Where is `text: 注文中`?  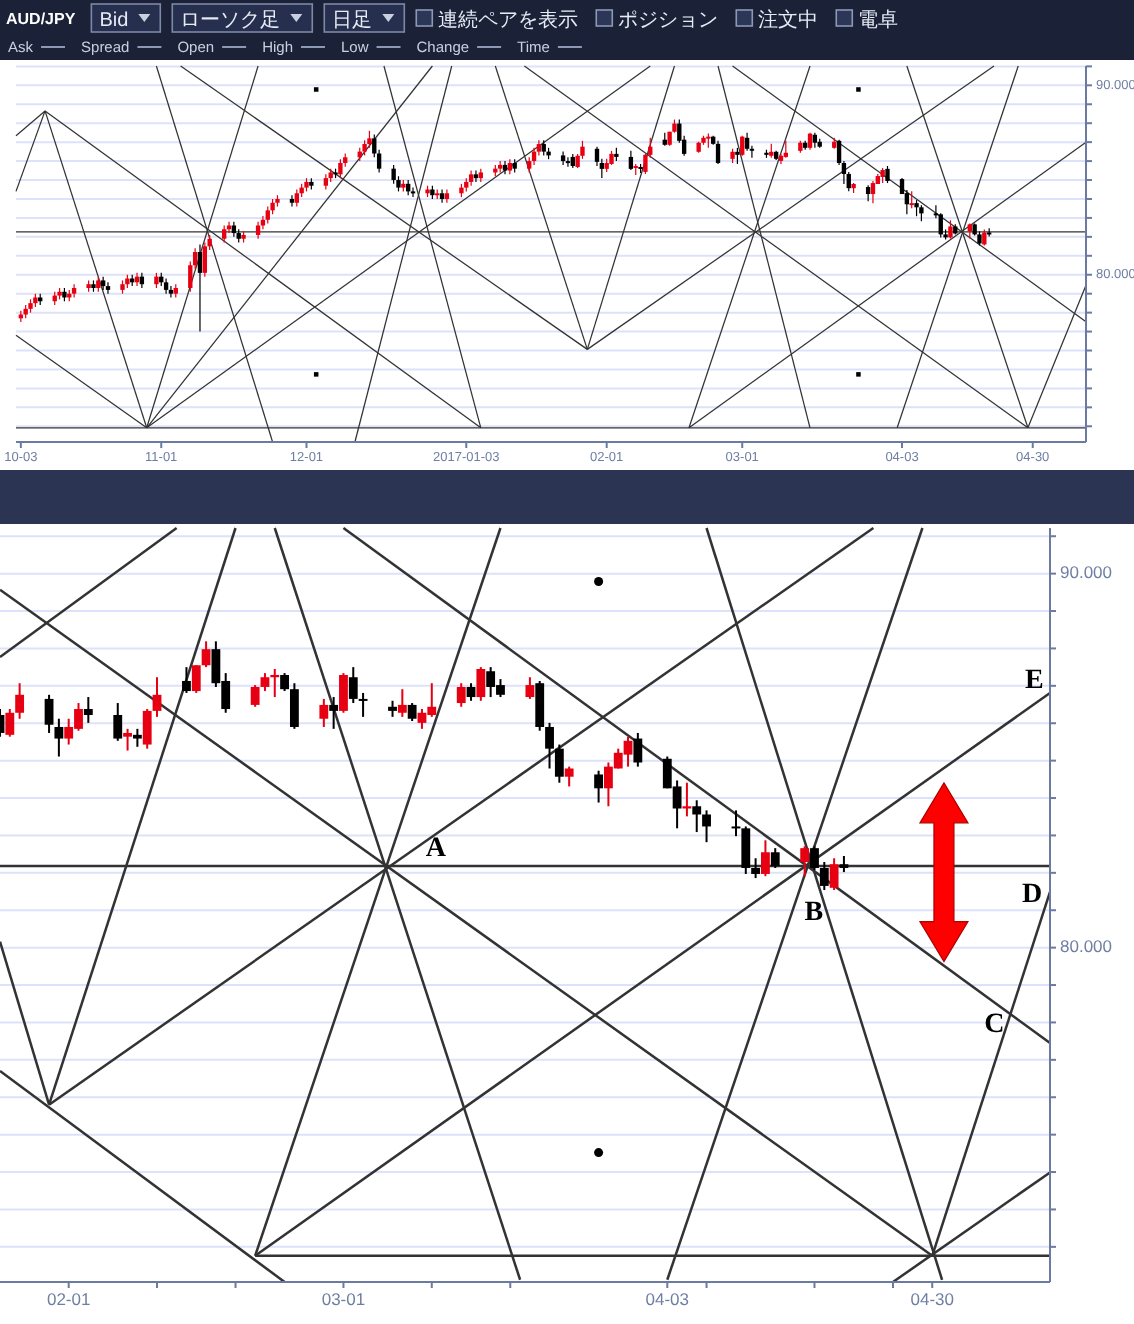
text: 注文中 is located at coordinates (788, 20).